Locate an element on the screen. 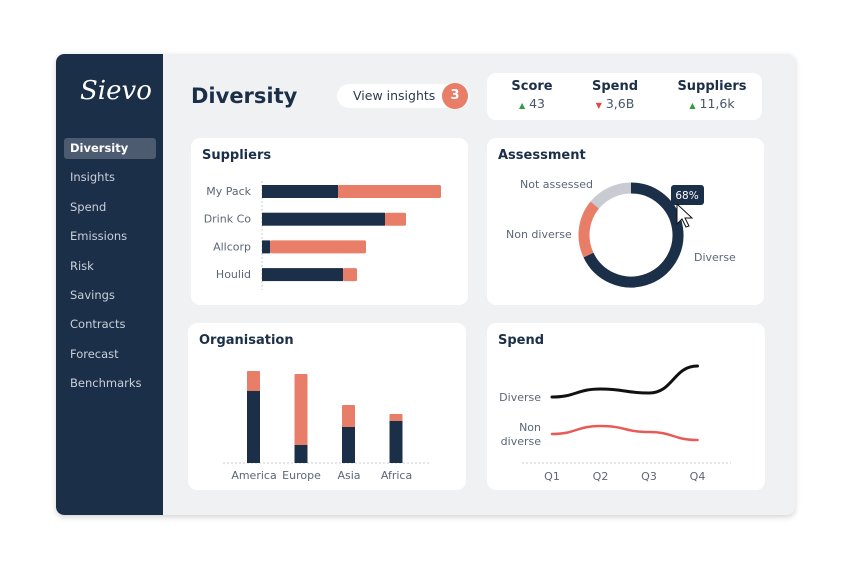 The image size is (850, 568). category-label: My Pack is located at coordinates (228, 191).